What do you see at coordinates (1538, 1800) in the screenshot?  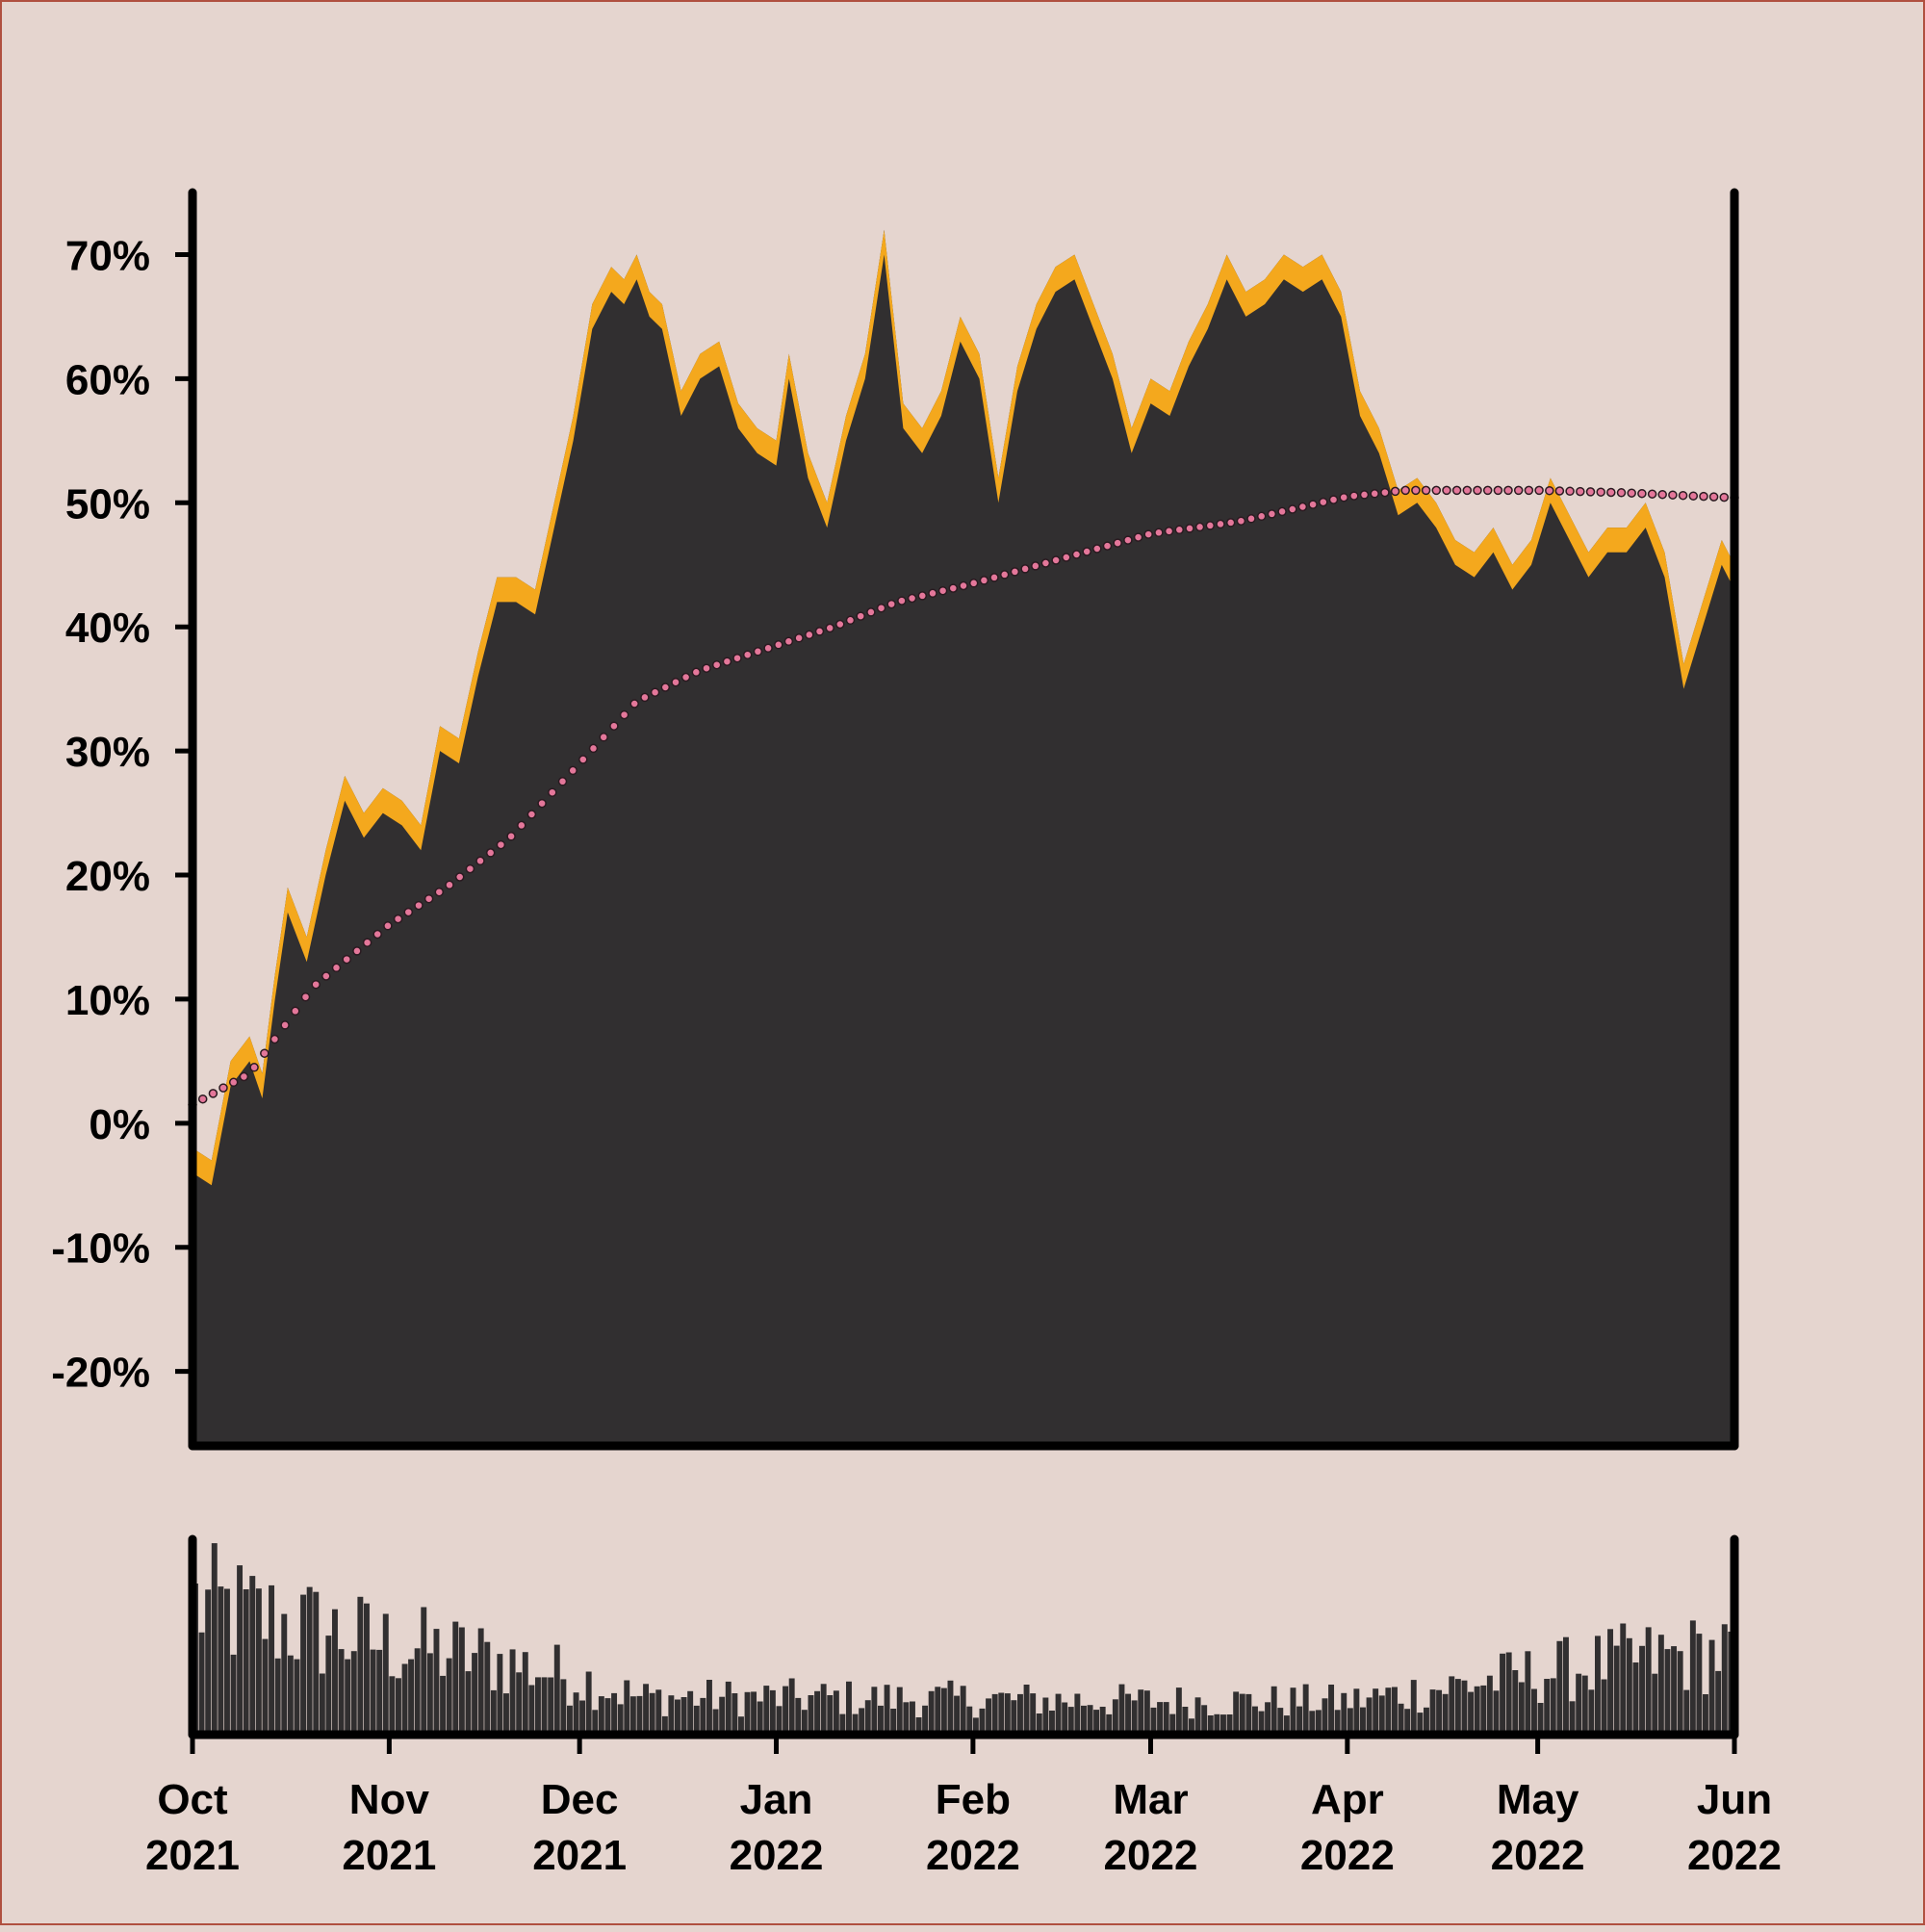 I see `x-tick-month: May` at bounding box center [1538, 1800].